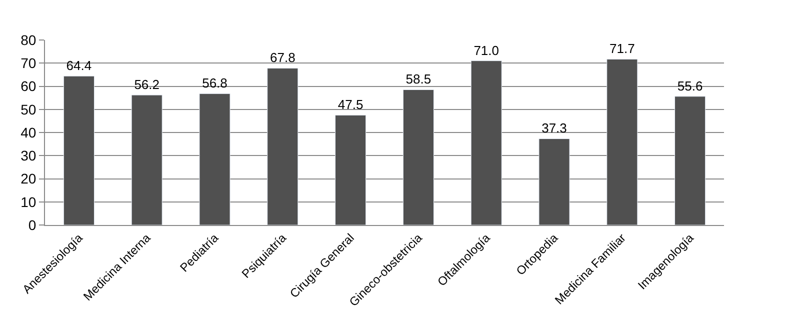 The image size is (802, 325). Describe the element at coordinates (28, 202) in the screenshot. I see `y-tick-label: 10` at that location.